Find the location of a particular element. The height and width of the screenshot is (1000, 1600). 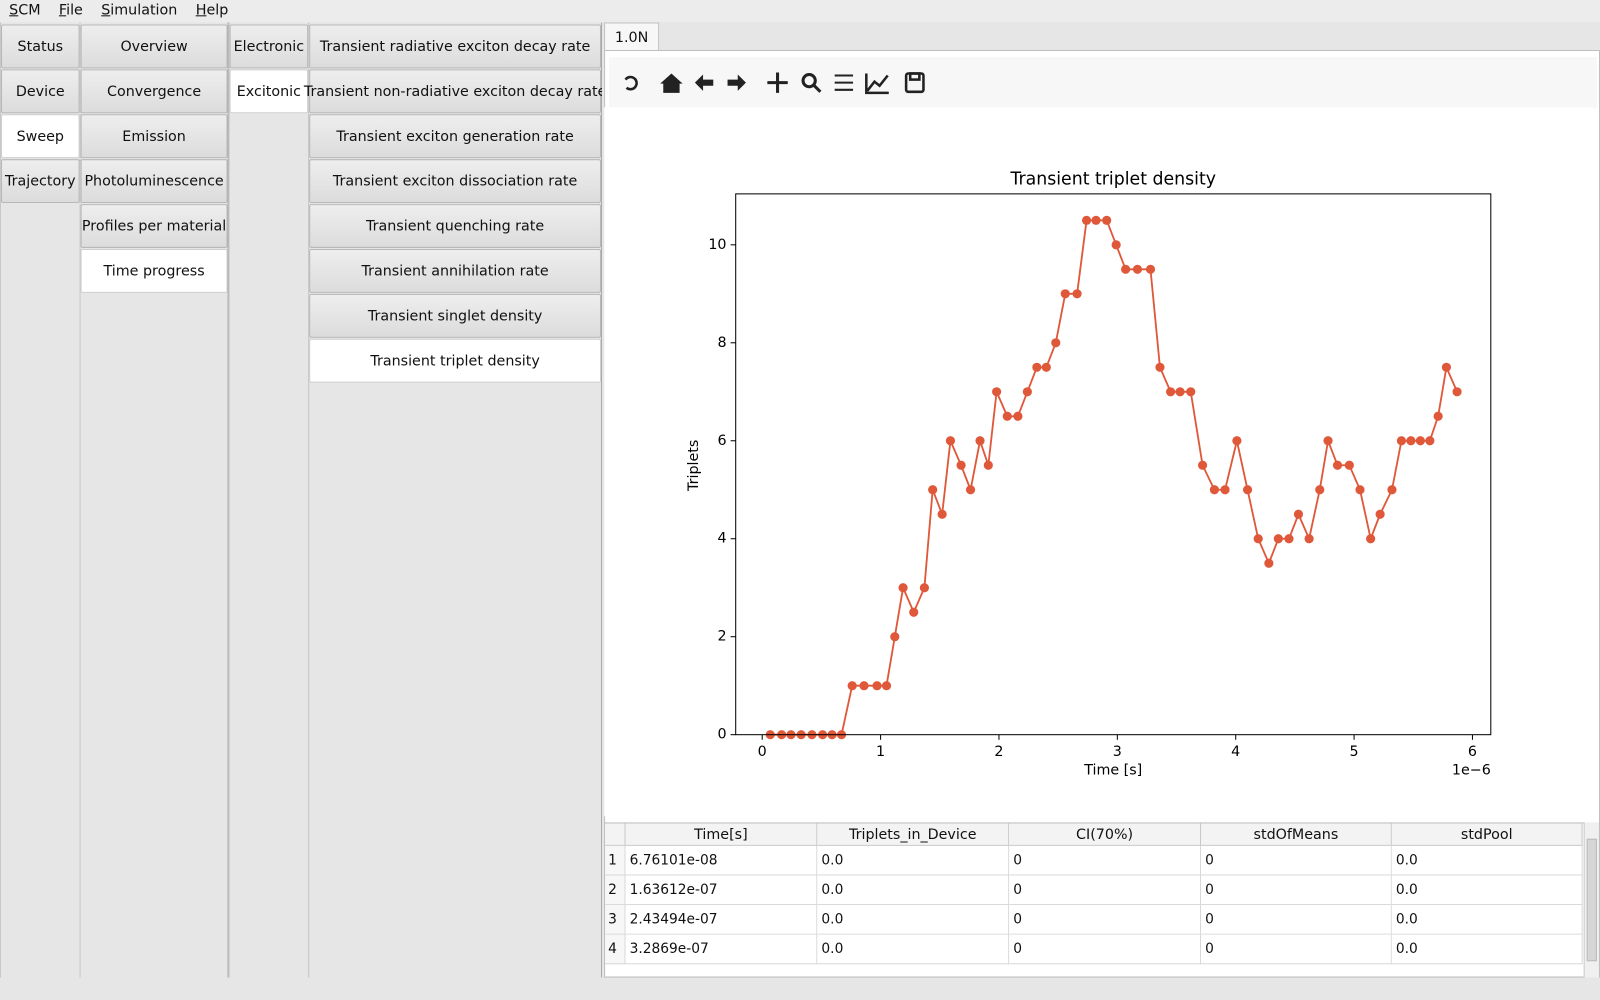

nav-button: Transient exciton dissociation rate is located at coordinates (455, 181).